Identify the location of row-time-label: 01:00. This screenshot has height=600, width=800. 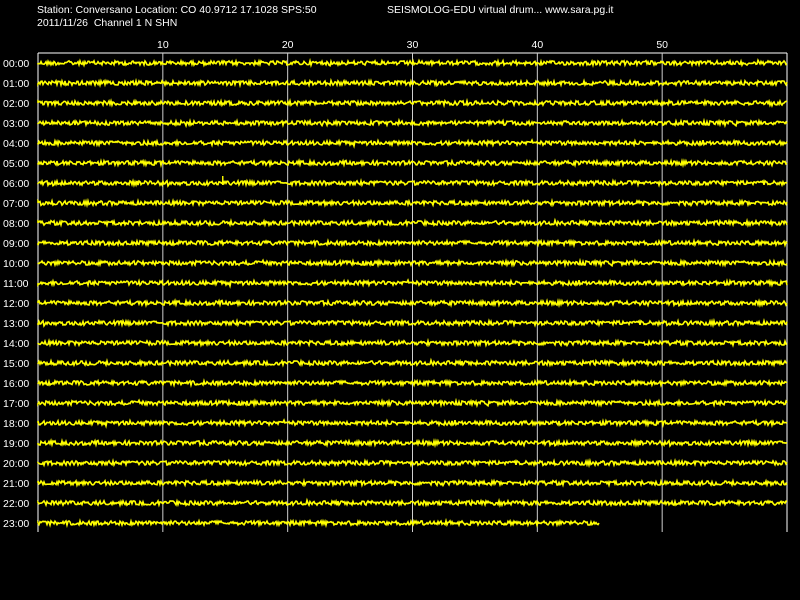
(16, 84).